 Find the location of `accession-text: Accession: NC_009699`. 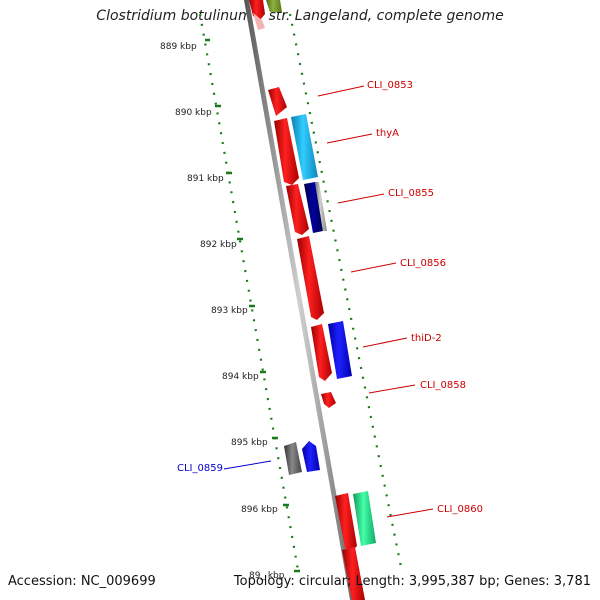

accession-text: Accession: NC_009699 is located at coordinates (82, 581).